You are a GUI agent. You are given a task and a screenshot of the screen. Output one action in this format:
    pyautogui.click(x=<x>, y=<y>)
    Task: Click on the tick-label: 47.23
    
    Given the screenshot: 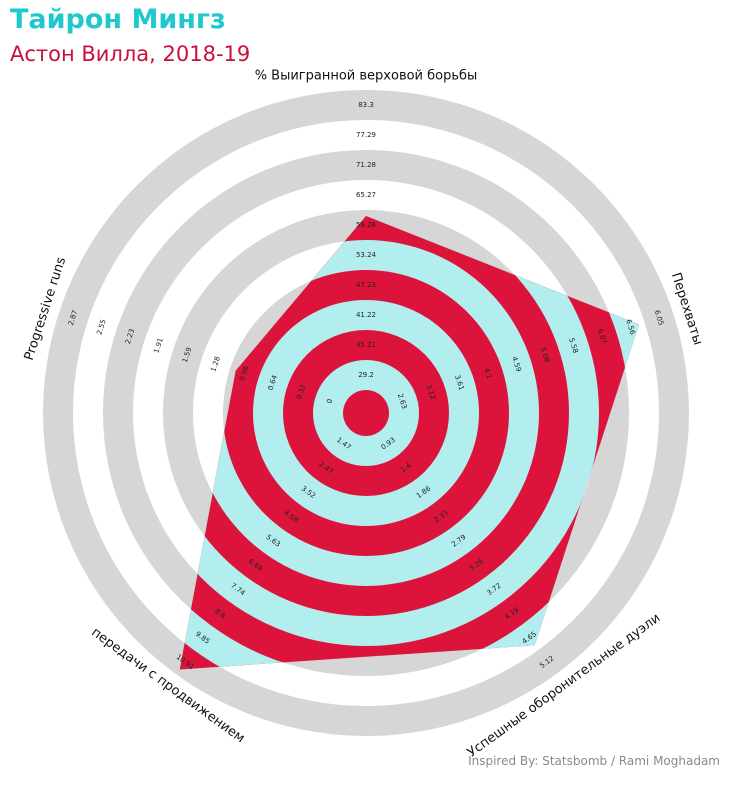 What is the action you would take?
    pyautogui.click(x=366, y=285)
    